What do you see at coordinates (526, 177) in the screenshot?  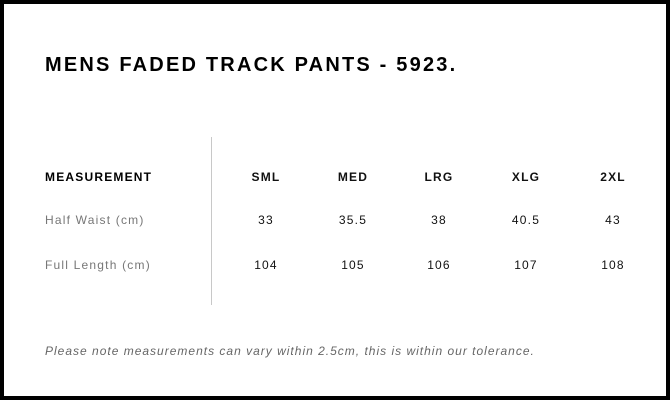 I see `header-size: XLG` at bounding box center [526, 177].